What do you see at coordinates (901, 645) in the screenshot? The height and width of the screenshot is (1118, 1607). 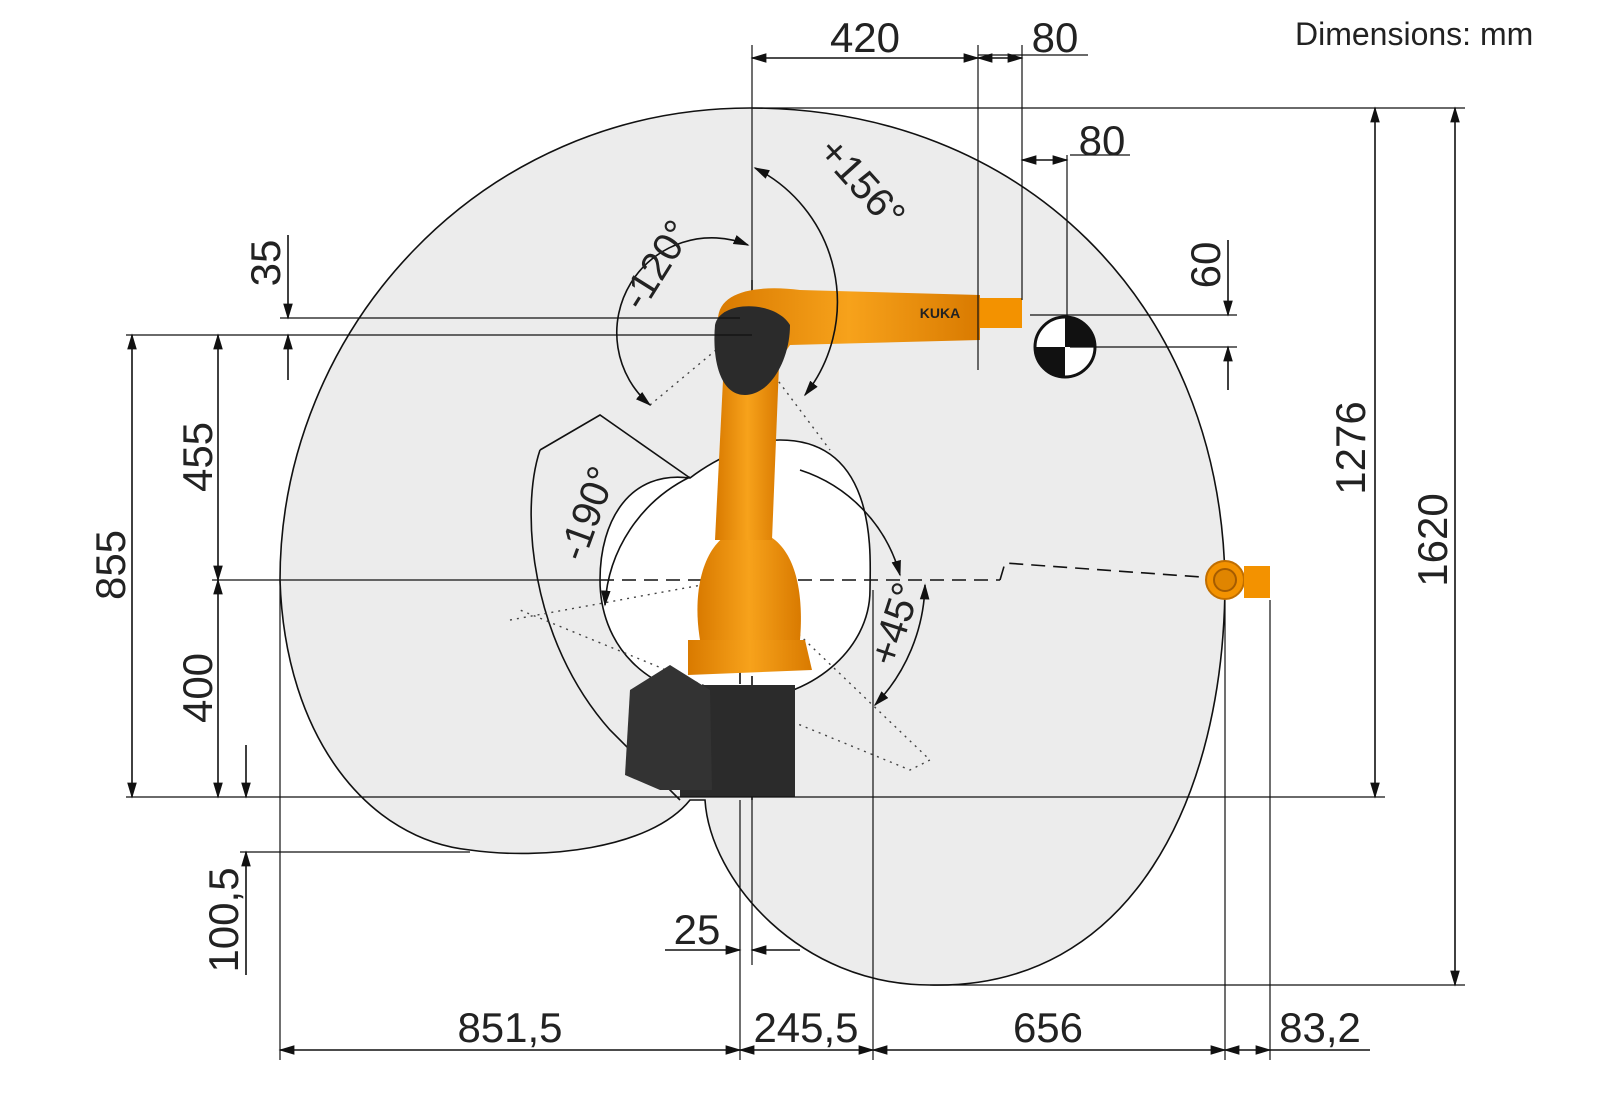 I see `axis2-positive-arc` at bounding box center [901, 645].